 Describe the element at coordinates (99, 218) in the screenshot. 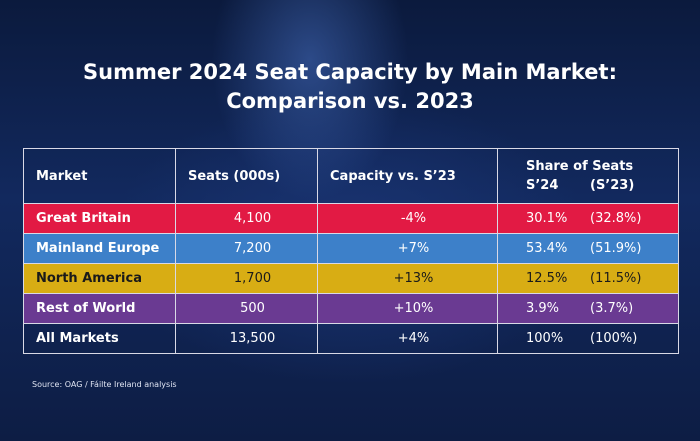

I see `row-market: Great Britain` at that location.